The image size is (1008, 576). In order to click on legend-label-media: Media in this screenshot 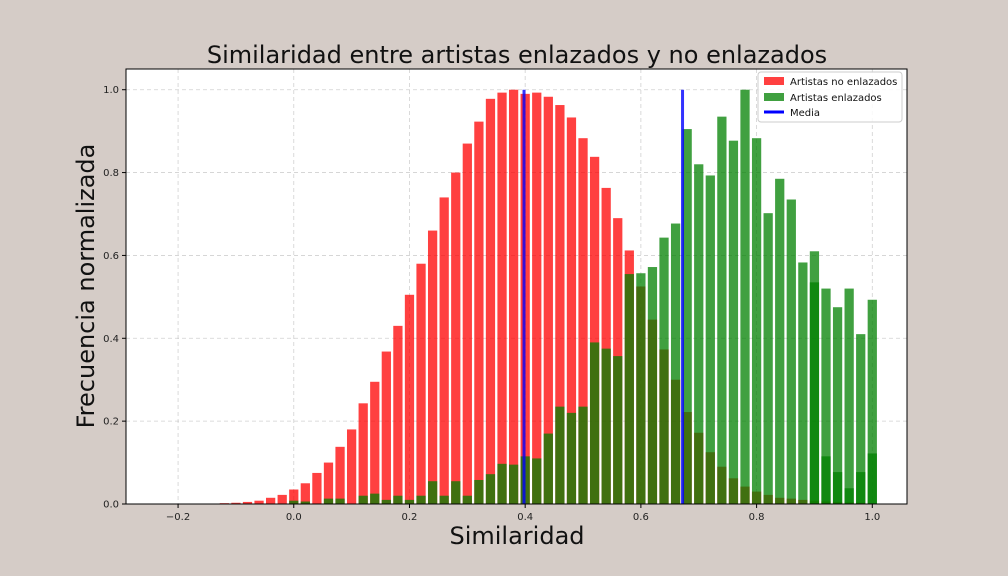, I will do `click(805, 113)`.